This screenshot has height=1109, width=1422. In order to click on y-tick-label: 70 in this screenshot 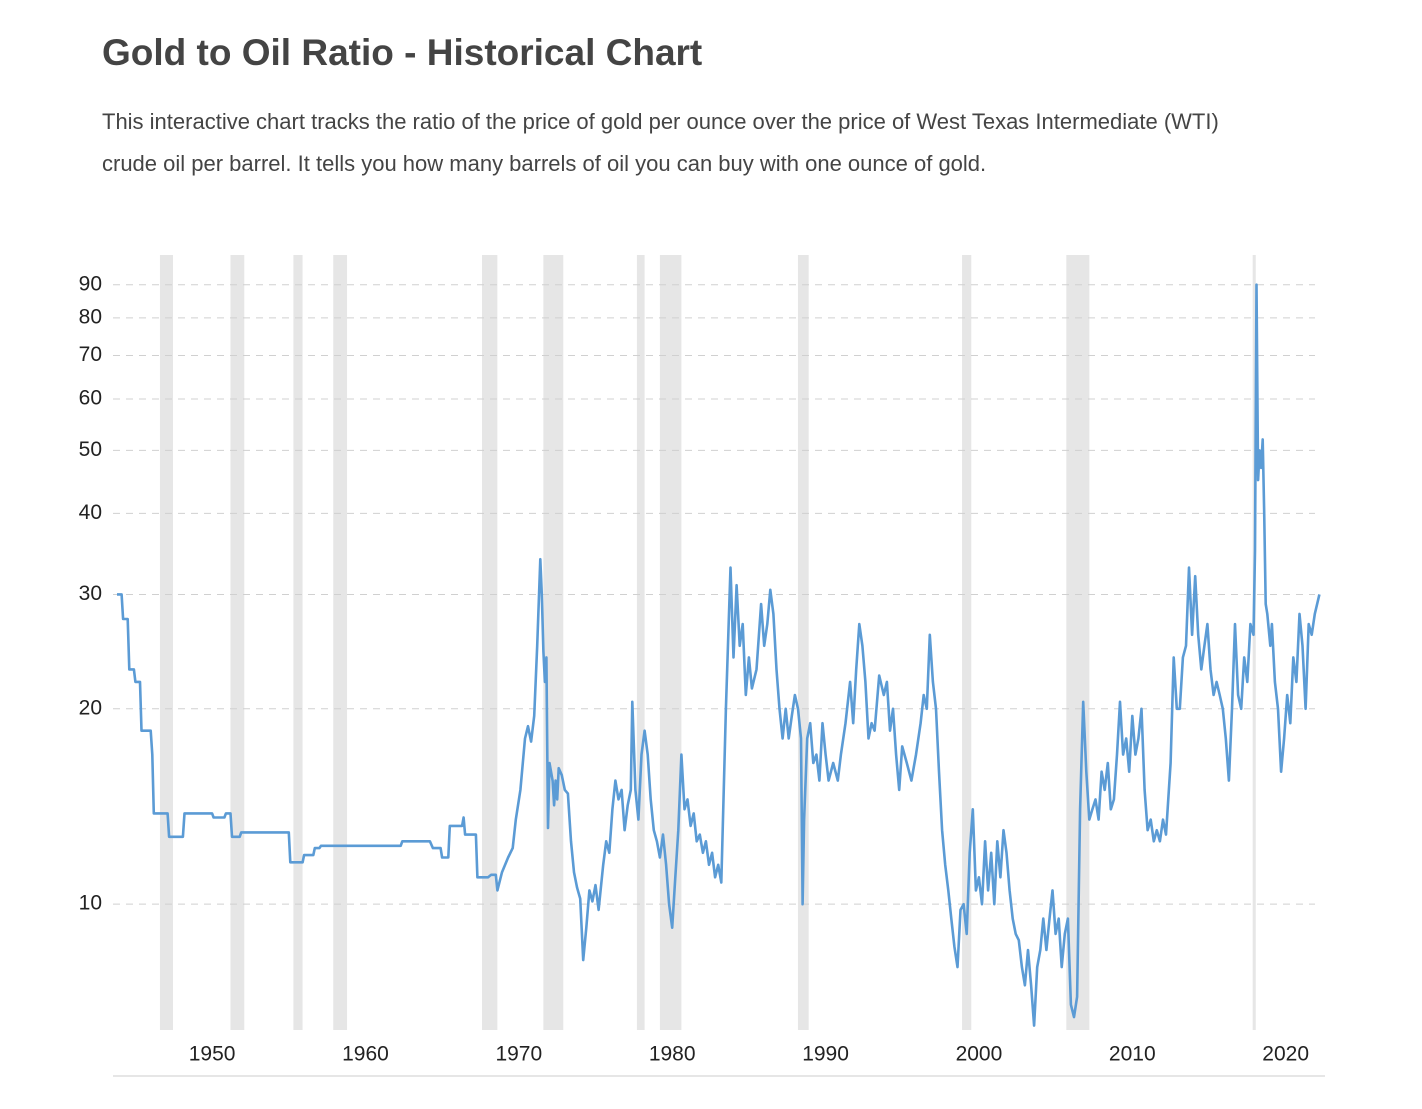, I will do `click(90, 354)`.